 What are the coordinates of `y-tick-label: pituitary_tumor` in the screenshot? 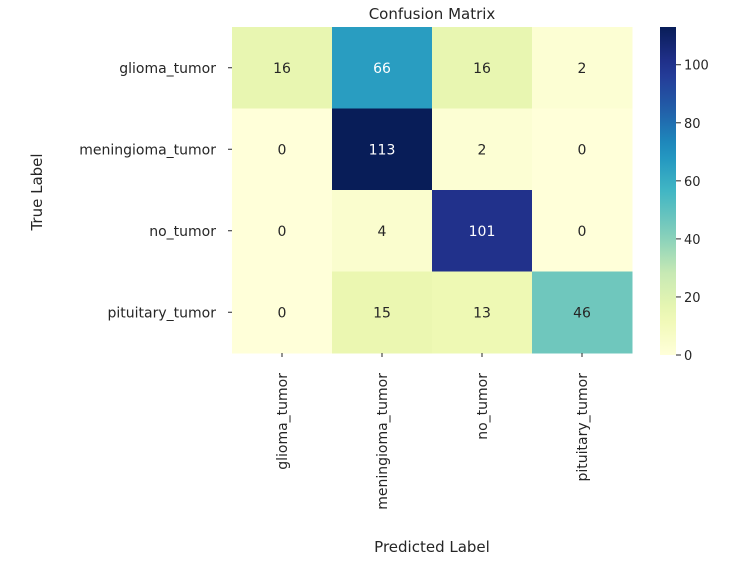 It's located at (162, 313).